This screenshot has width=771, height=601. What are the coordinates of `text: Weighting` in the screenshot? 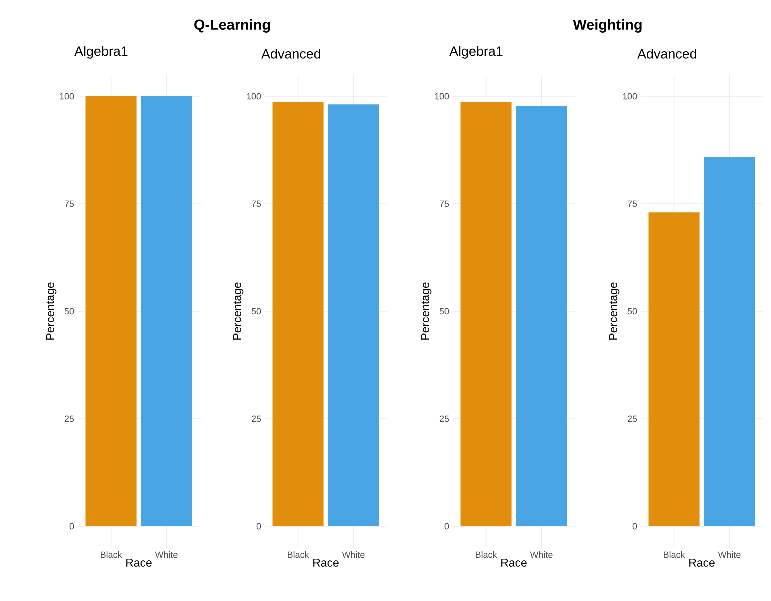 It's located at (607, 26).